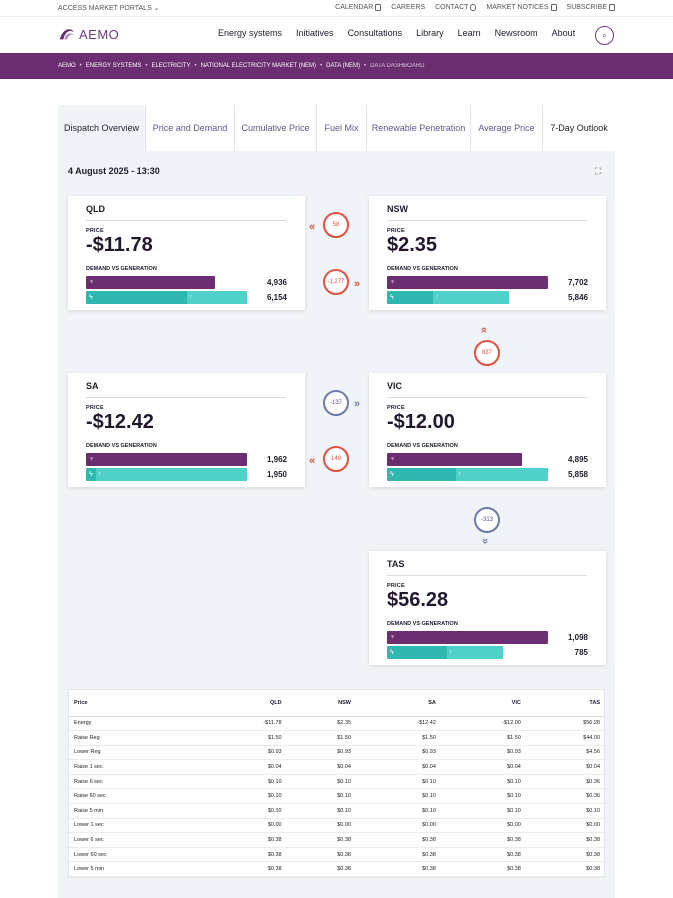 This screenshot has height=898, width=673. What do you see at coordinates (336, 459) in the screenshot?
I see `flow-sa-vic-b: 149` at bounding box center [336, 459].